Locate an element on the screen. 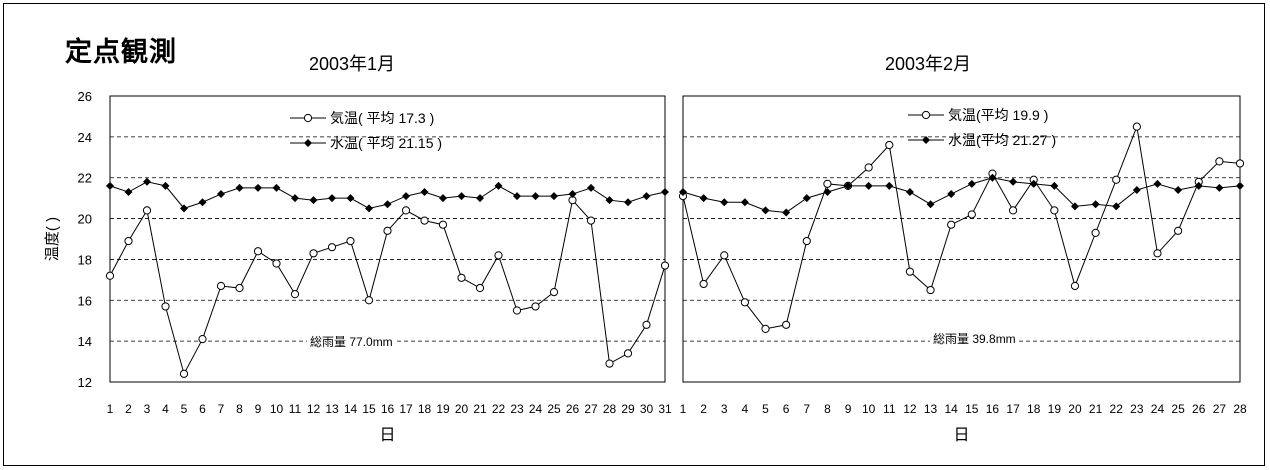 The width and height of the screenshot is (1270, 470). x-tick-label: 10 is located at coordinates (277, 409).